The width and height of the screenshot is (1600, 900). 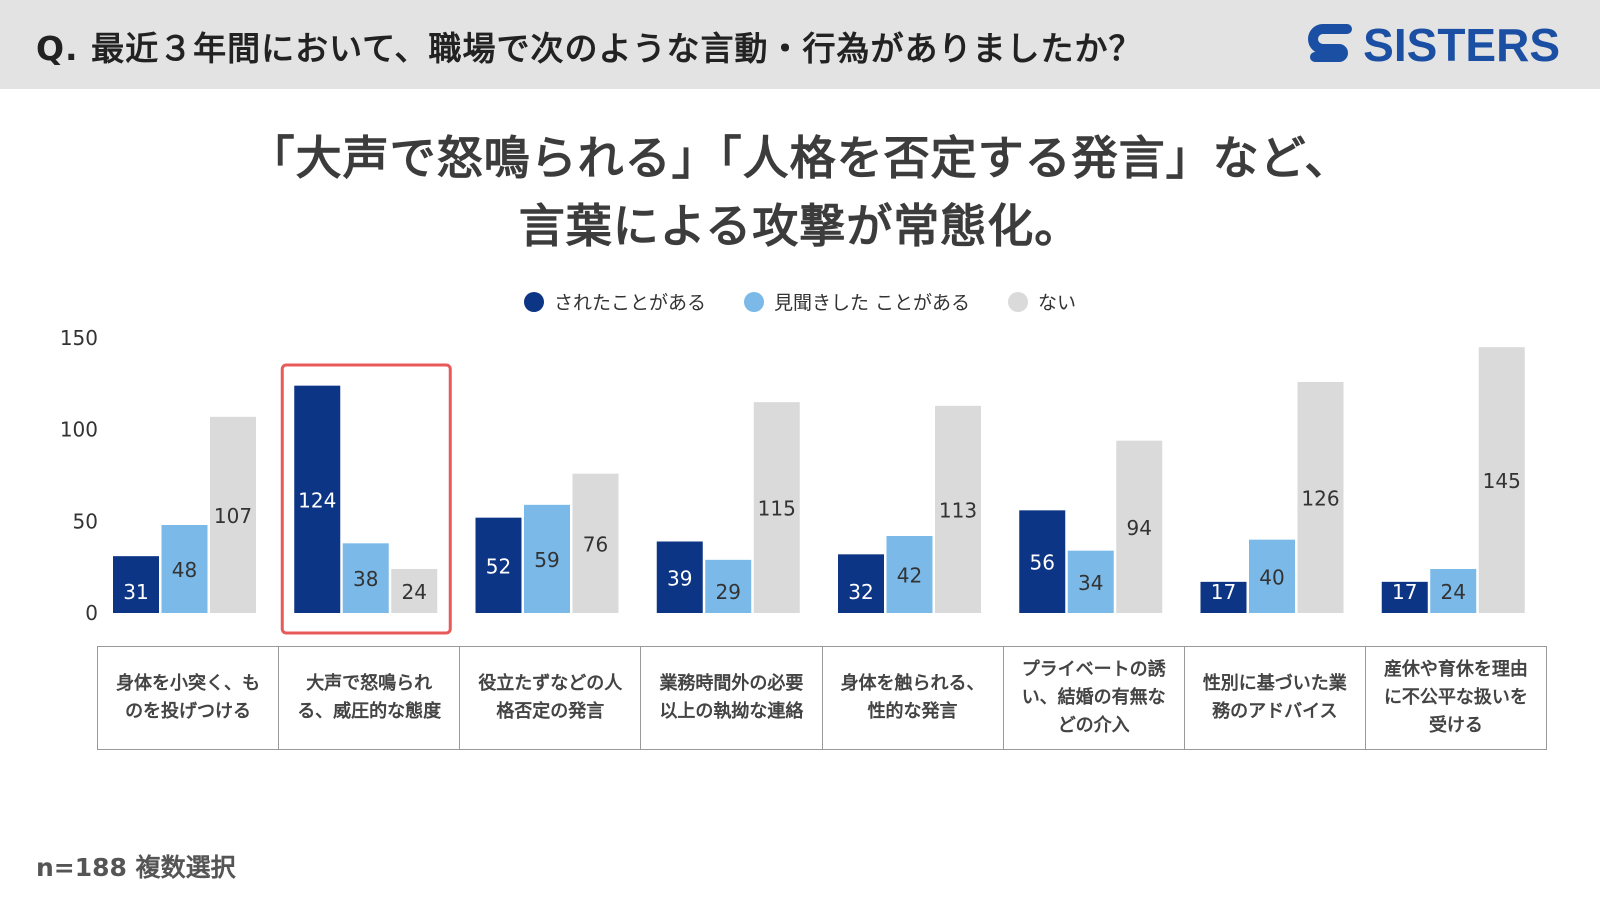 I want to click on bar-value-label: 76, so click(x=595, y=544).